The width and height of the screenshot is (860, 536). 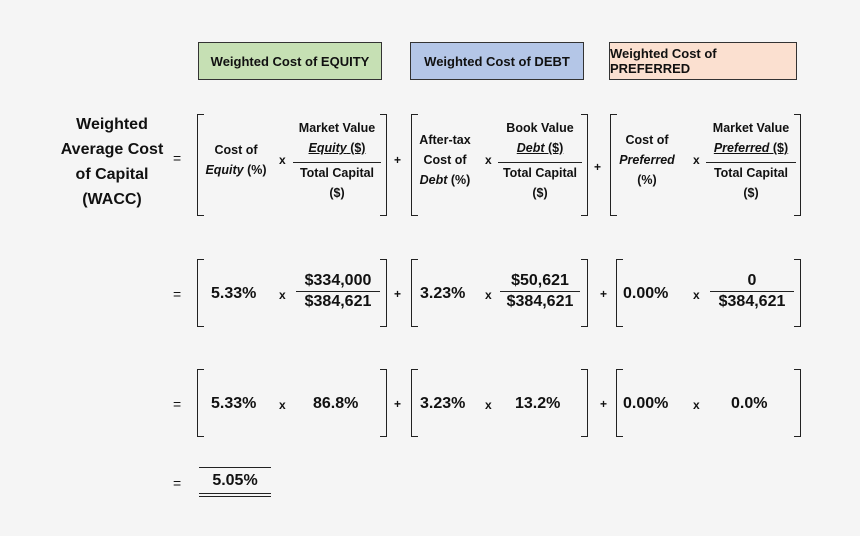 I want to click on times-equity-r2: x, so click(x=282, y=295).